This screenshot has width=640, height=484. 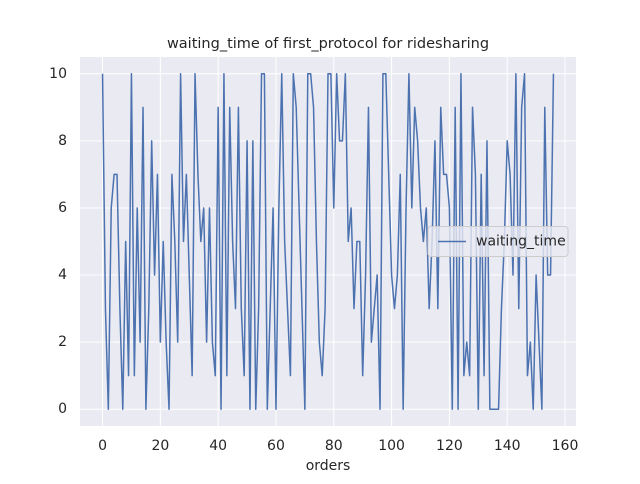 I want to click on legend-label: waiting_time, so click(x=521, y=242).